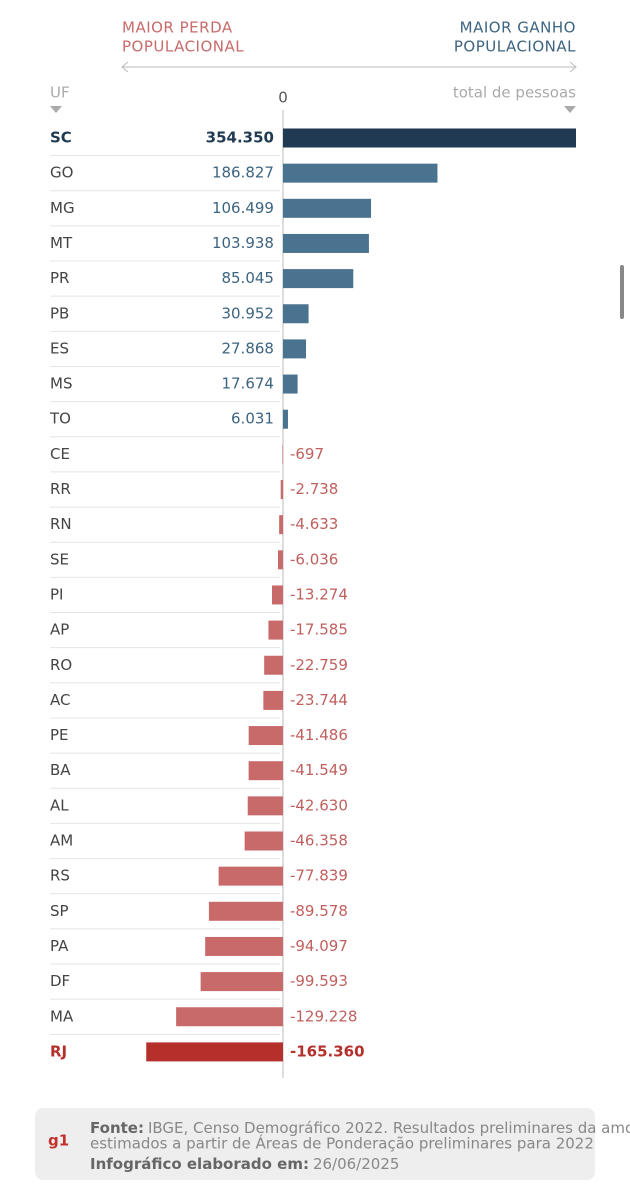 The height and width of the screenshot is (1200, 630). What do you see at coordinates (60, 700) in the screenshot?
I see `category-label: AC` at bounding box center [60, 700].